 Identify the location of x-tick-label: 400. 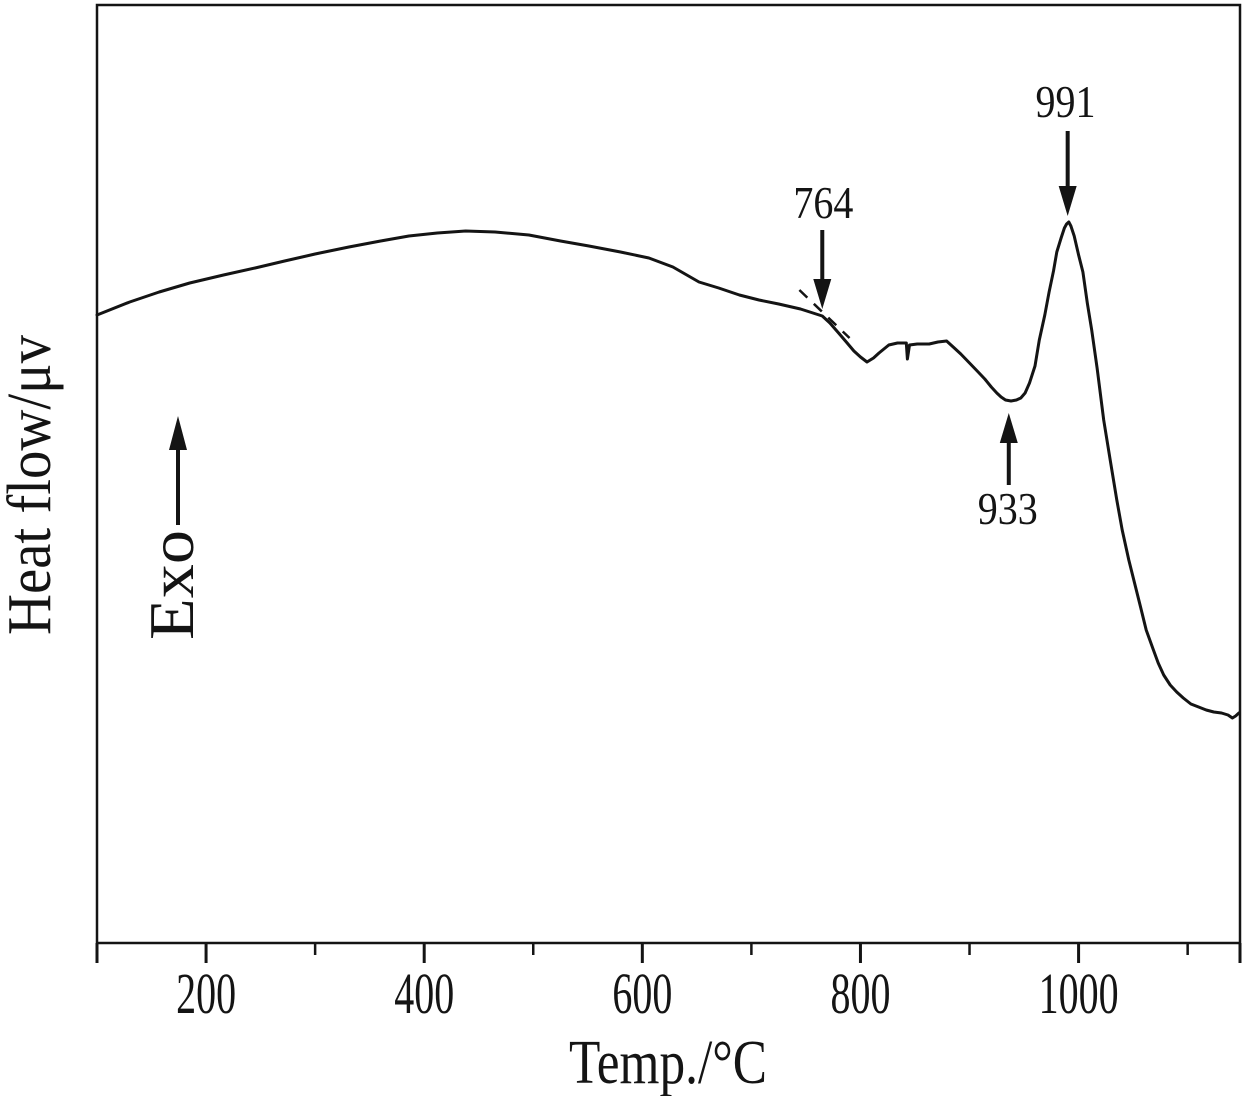
(424, 993).